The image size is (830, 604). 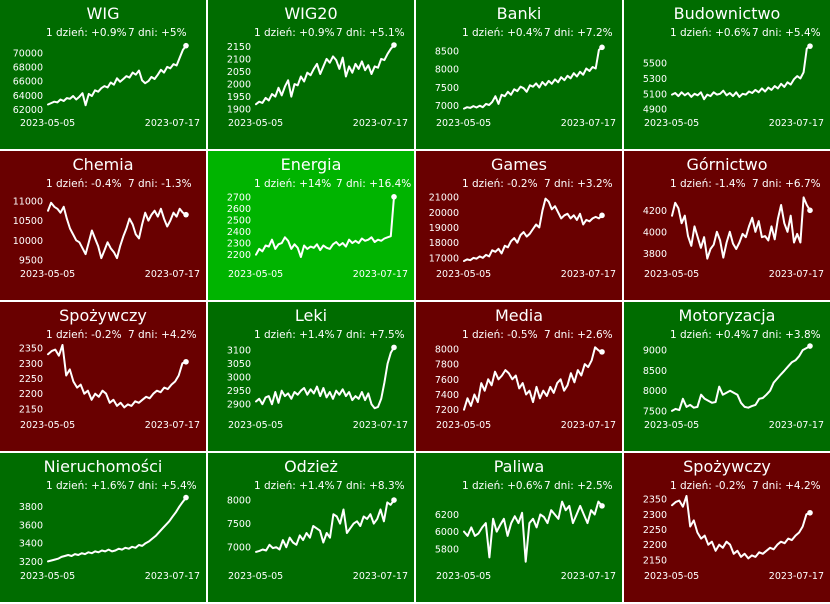 What do you see at coordinates (447, 365) in the screenshot?
I see `y-tick-label: 7800` at bounding box center [447, 365].